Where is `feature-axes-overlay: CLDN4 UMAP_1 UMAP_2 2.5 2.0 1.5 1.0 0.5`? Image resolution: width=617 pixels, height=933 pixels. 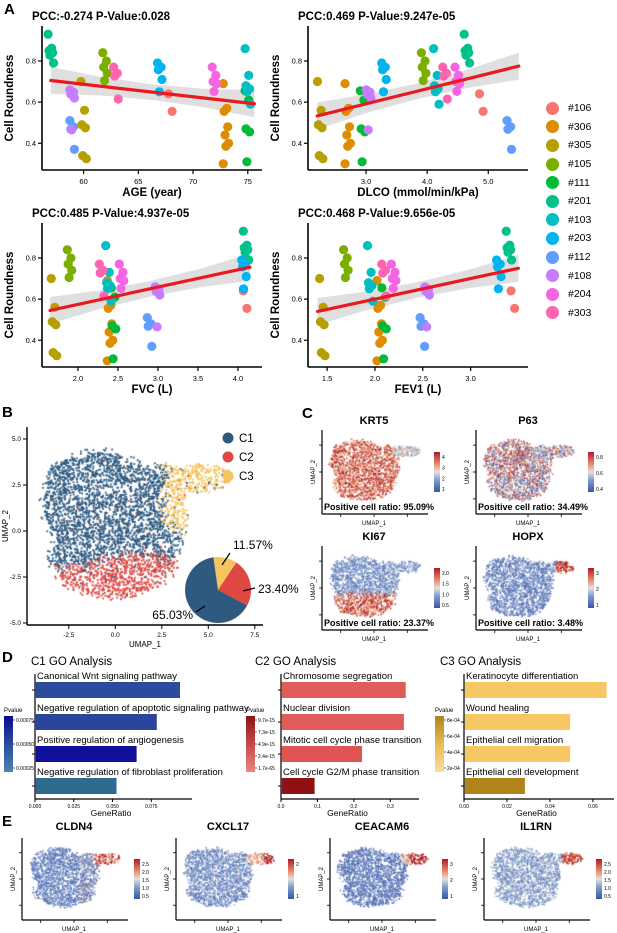
feature-axes-overlay: CLDN4 UMAP_1 UMAP_2 2.5 2.0 1.5 1.0 0.5 is located at coordinates (80, 877).